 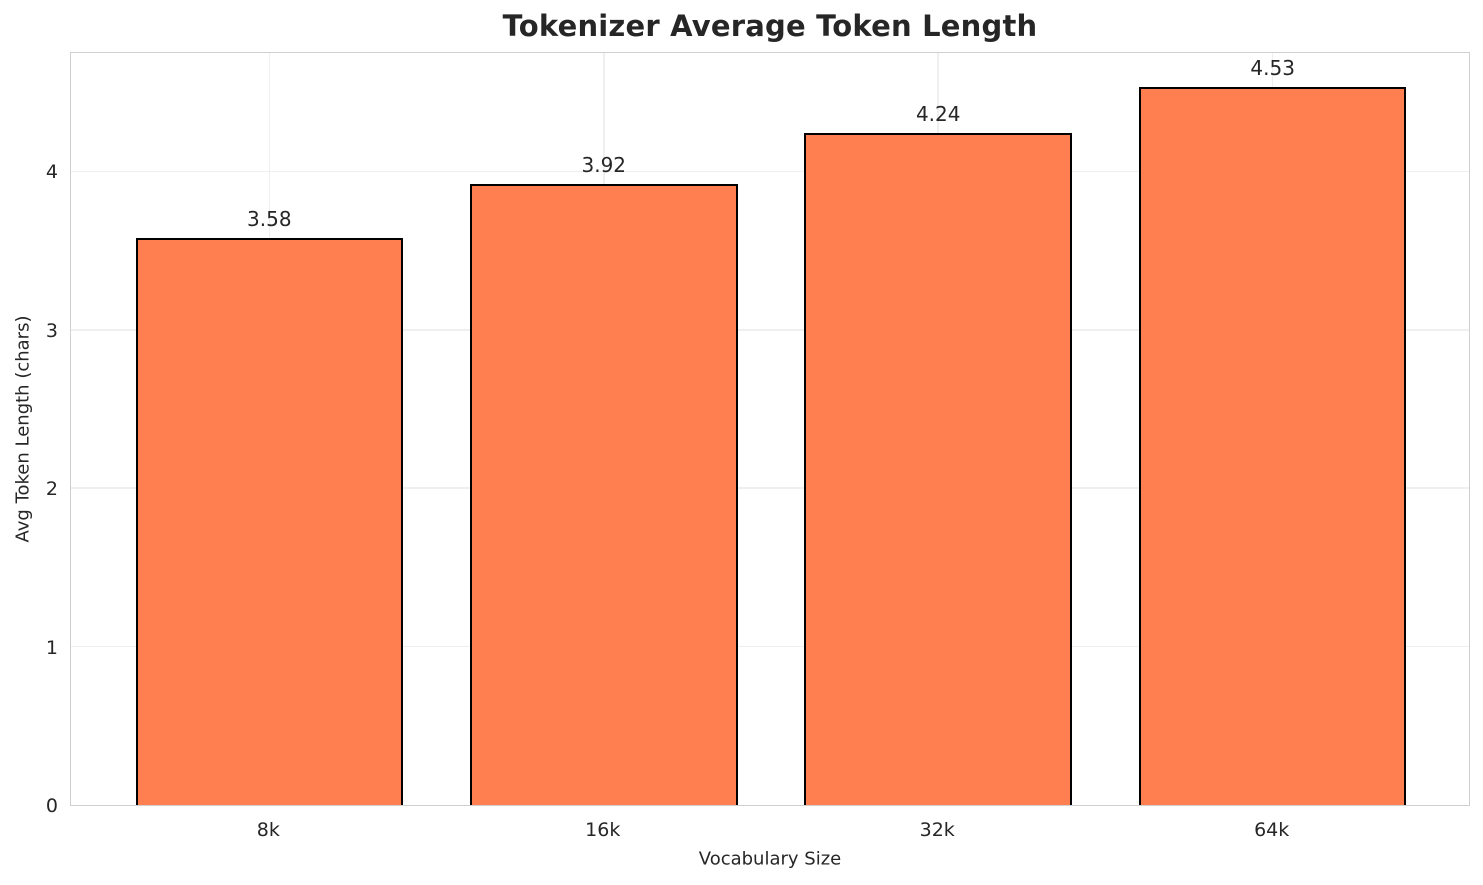 What do you see at coordinates (770, 26) in the screenshot?
I see `chart-title: Tokenizer Average Token Length` at bounding box center [770, 26].